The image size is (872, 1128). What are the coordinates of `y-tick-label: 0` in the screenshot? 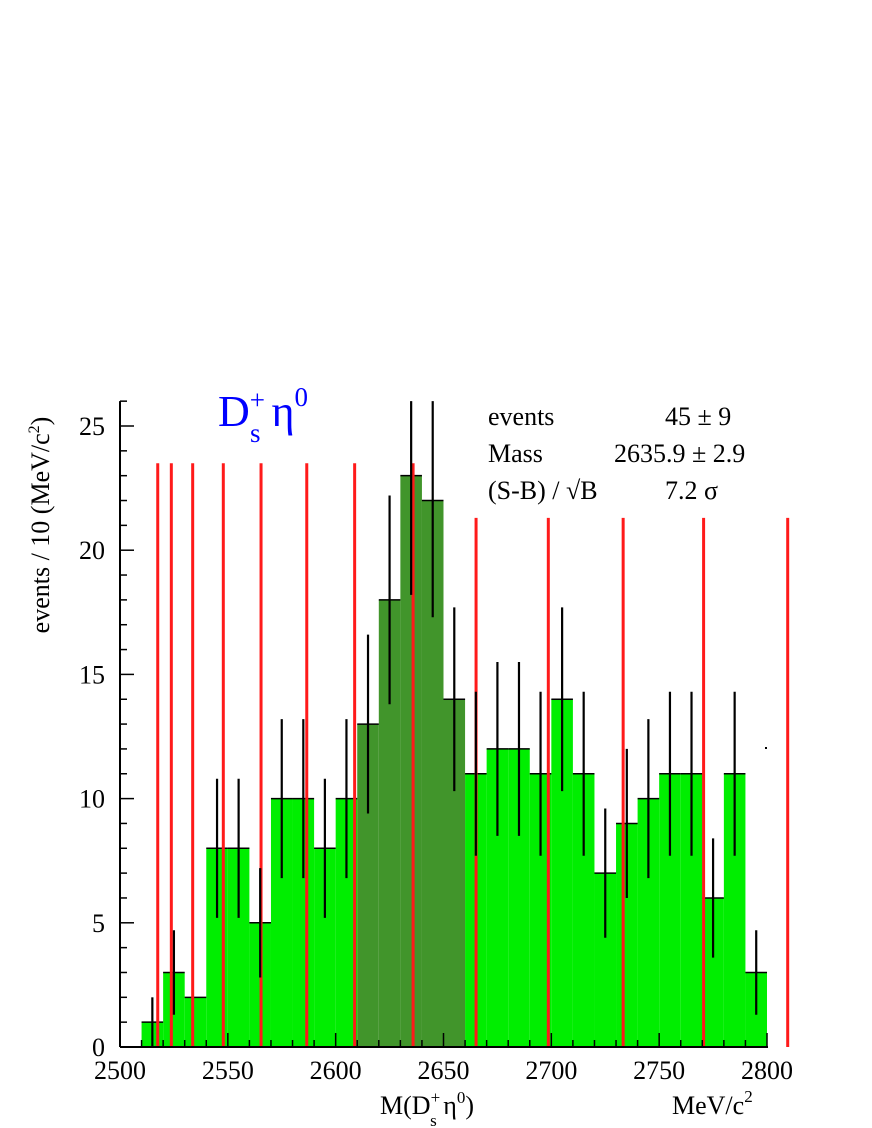 It's located at (98, 1047).